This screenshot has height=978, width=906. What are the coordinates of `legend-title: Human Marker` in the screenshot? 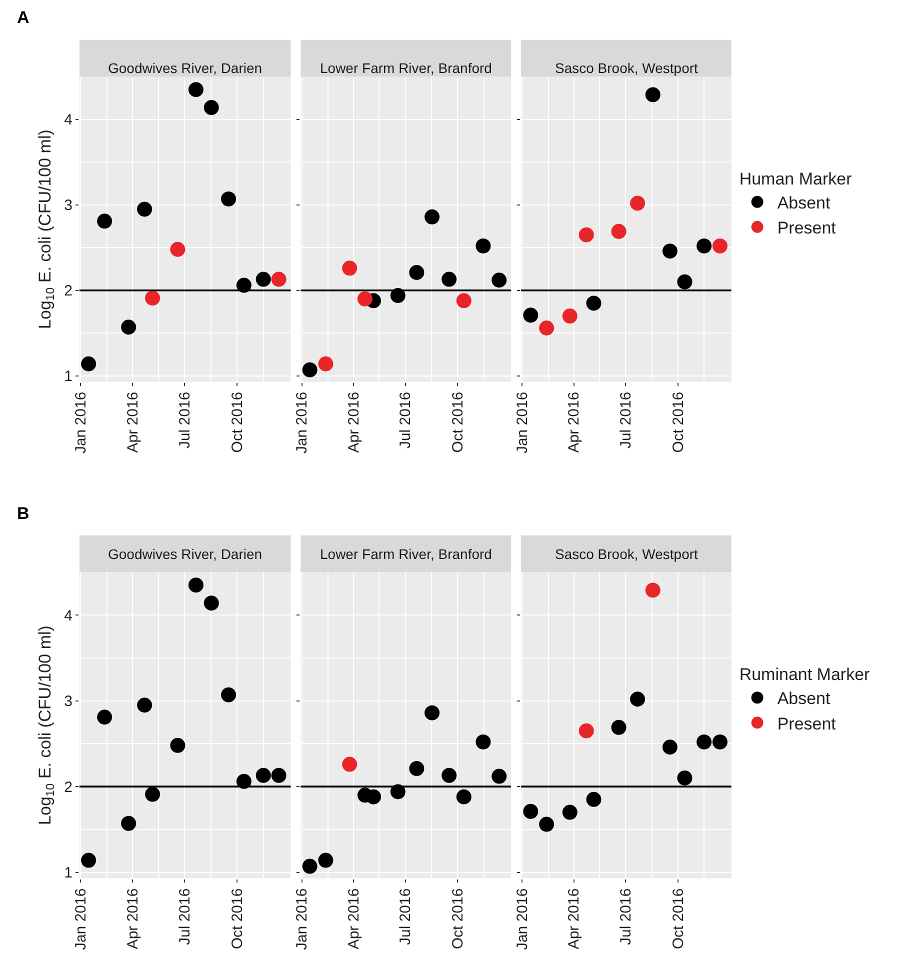 It's located at (795, 178).